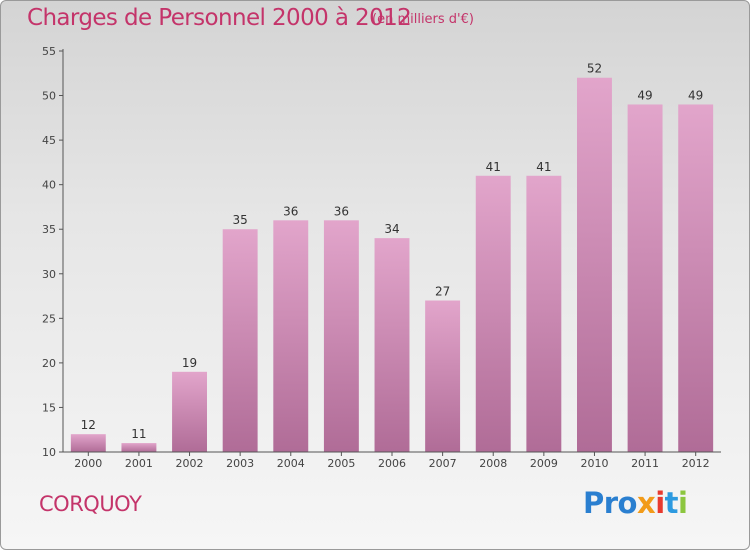 The image size is (750, 550). I want to click on y-tick-label: 25, so click(49, 318).